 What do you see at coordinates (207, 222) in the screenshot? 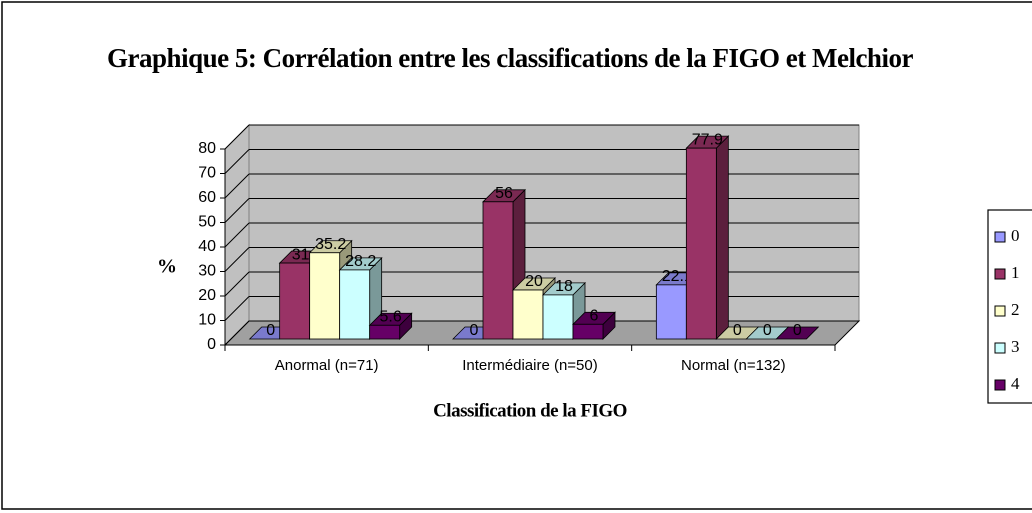
I see `y-tick-label: 50` at bounding box center [207, 222].